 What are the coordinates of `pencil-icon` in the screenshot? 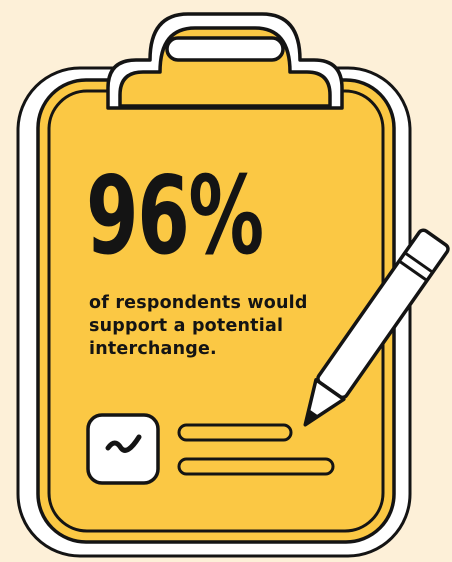 It's located at (376, 327).